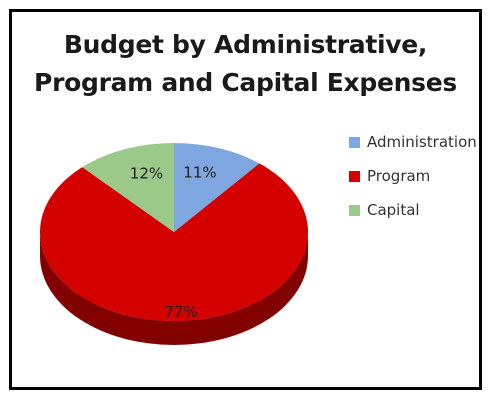 This screenshot has height=399, width=493. Describe the element at coordinates (354, 142) in the screenshot. I see `legend-swatch-administration` at that location.